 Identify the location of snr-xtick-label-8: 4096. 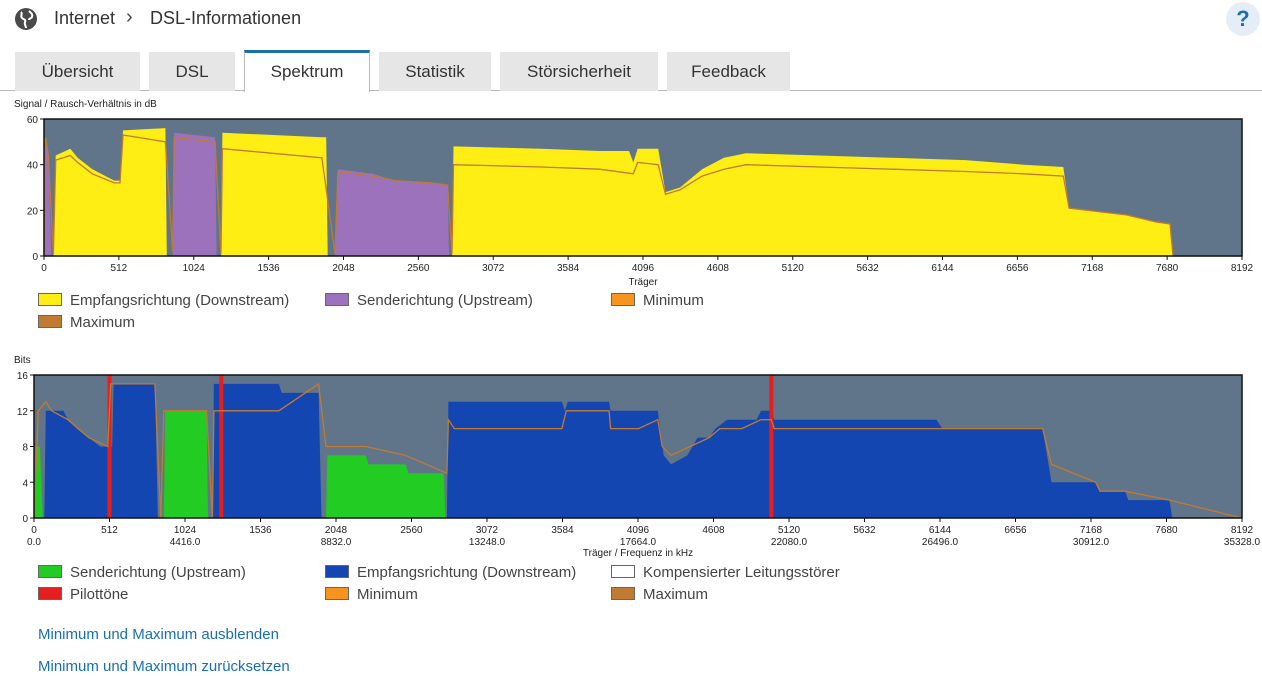
(643, 268).